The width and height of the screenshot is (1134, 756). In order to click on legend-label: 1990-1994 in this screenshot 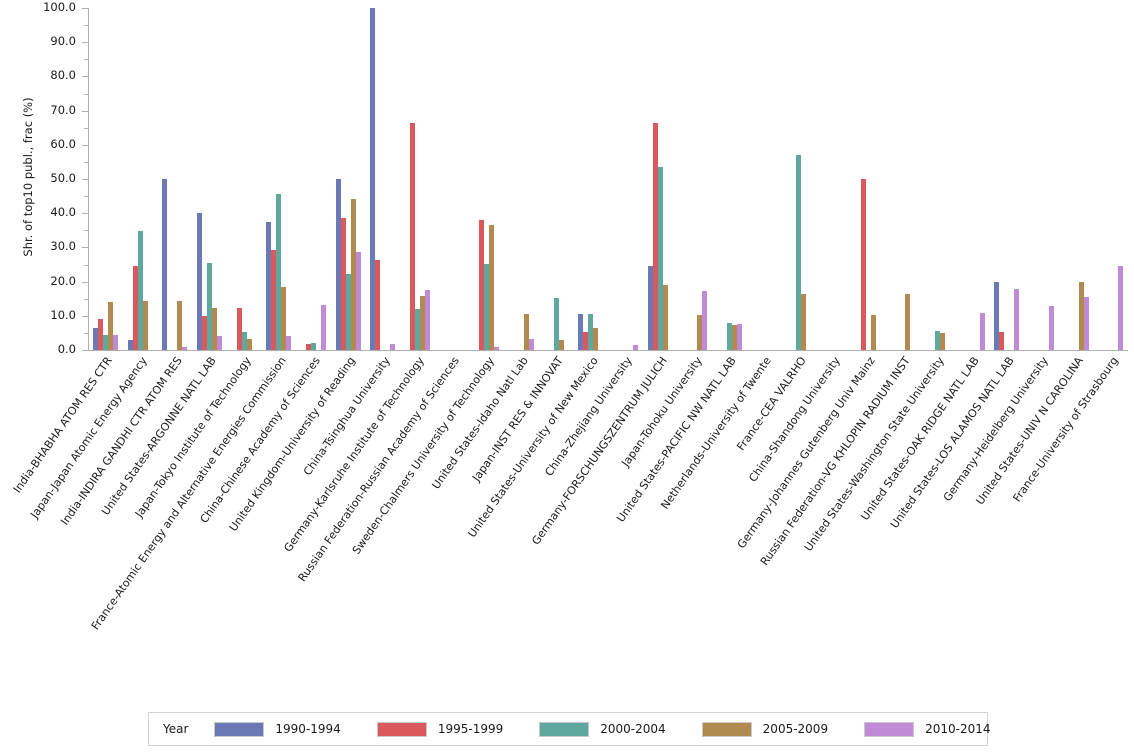, I will do `click(308, 729)`.